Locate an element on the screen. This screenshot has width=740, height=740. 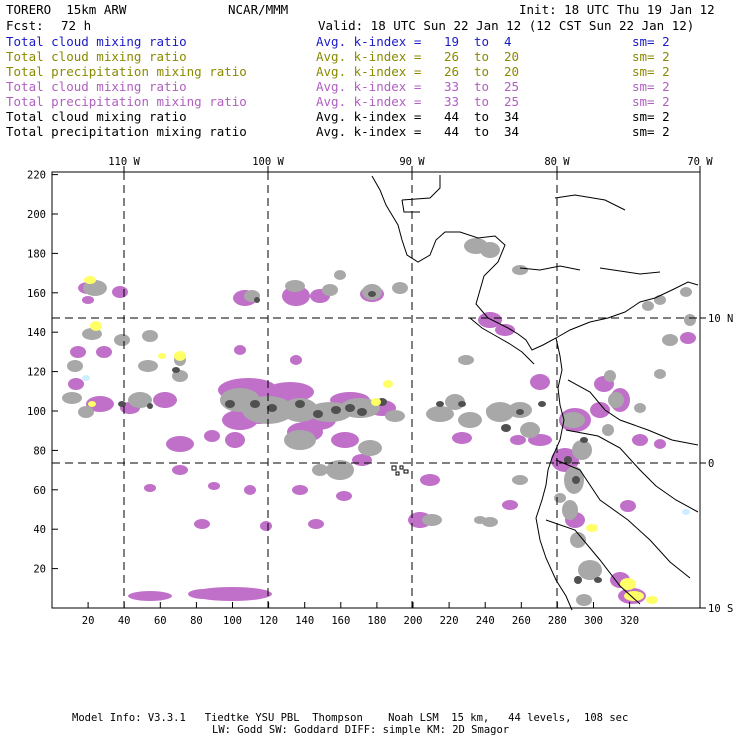
latitude-label: 0 is located at coordinates (711, 464).